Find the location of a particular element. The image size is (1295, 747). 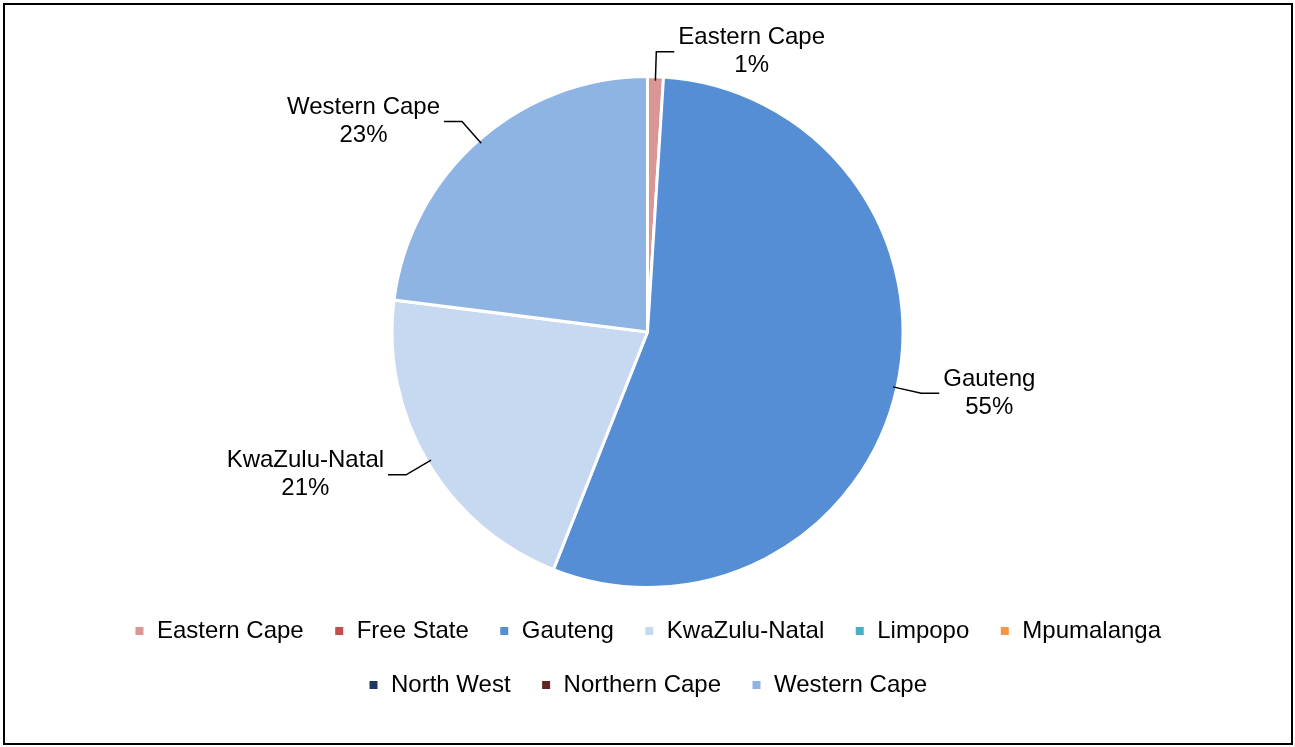

data-label: 23% is located at coordinates (363, 134).